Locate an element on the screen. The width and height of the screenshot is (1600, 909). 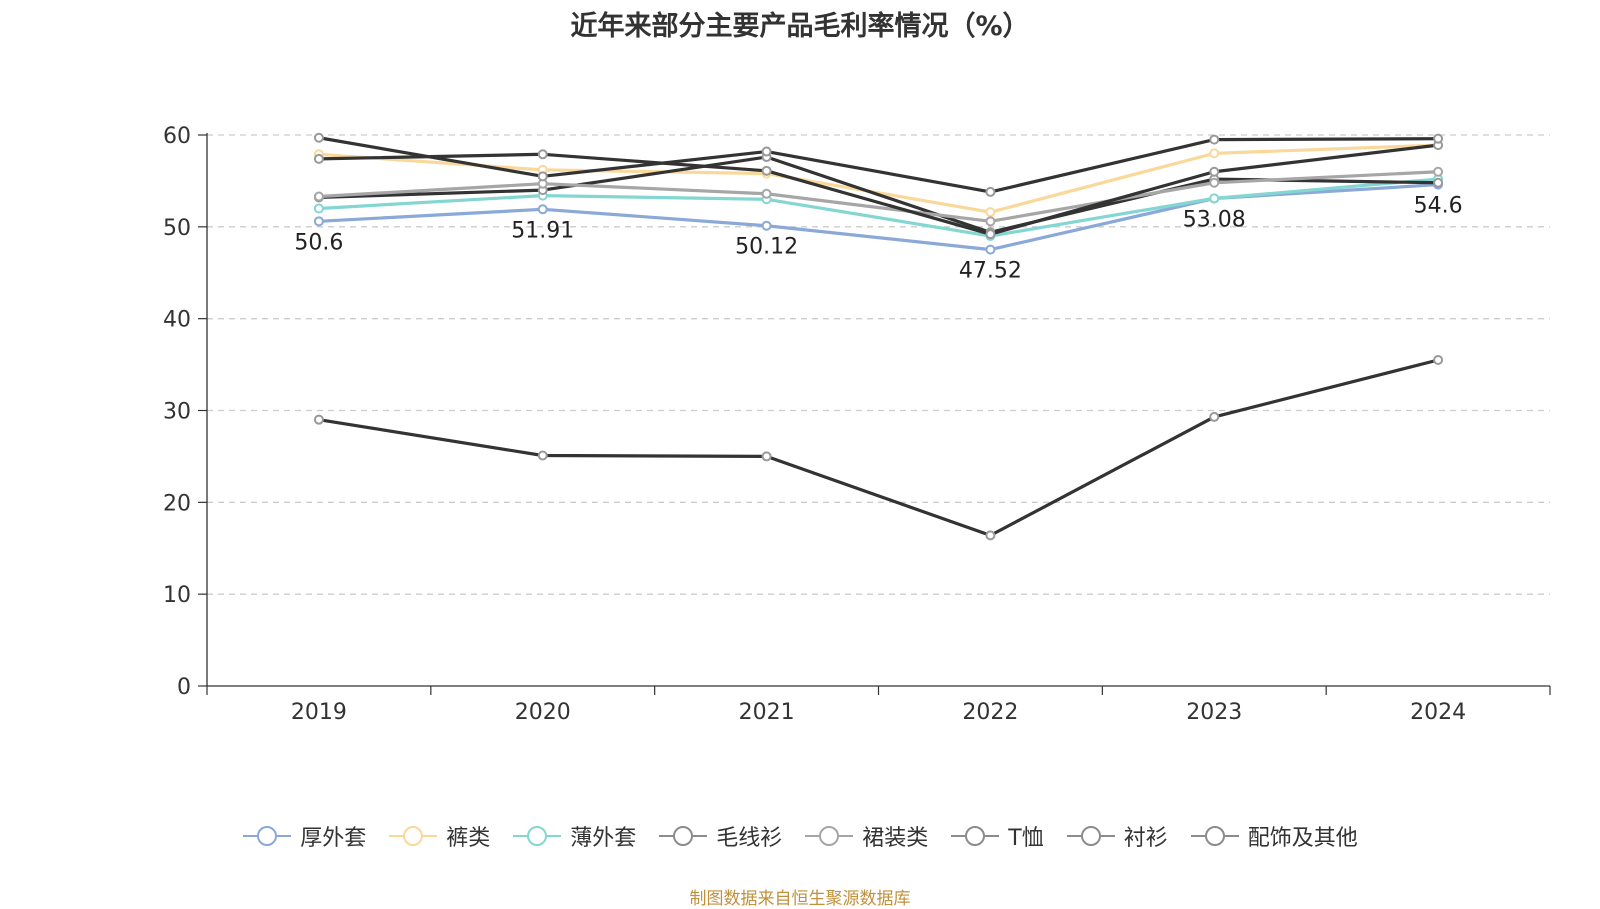
legend-item: 薄外套 is located at coordinates (574, 836).